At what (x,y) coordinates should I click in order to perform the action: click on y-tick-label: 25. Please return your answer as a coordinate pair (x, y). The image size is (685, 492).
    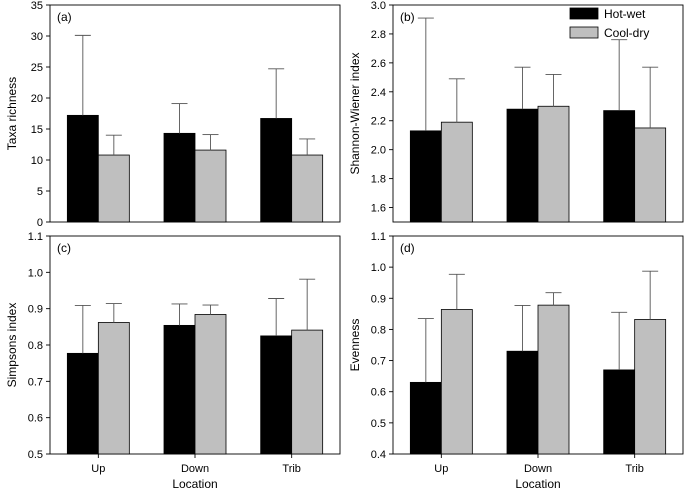
    Looking at the image, I should click on (37, 68).